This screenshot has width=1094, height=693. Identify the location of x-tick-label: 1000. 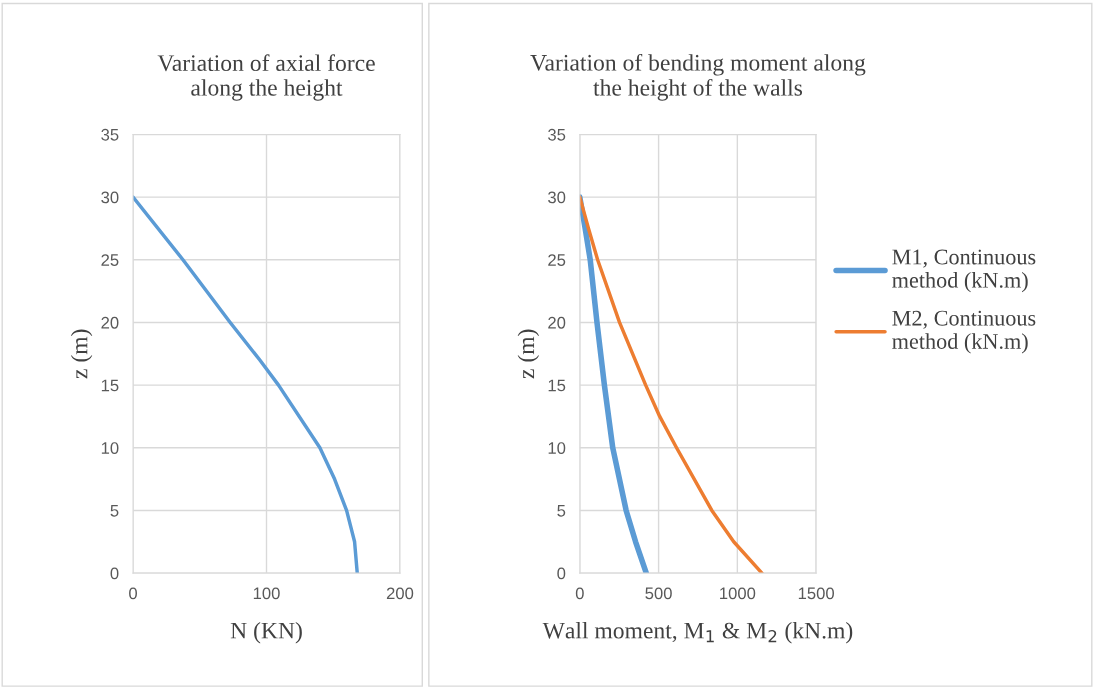
(738, 593).